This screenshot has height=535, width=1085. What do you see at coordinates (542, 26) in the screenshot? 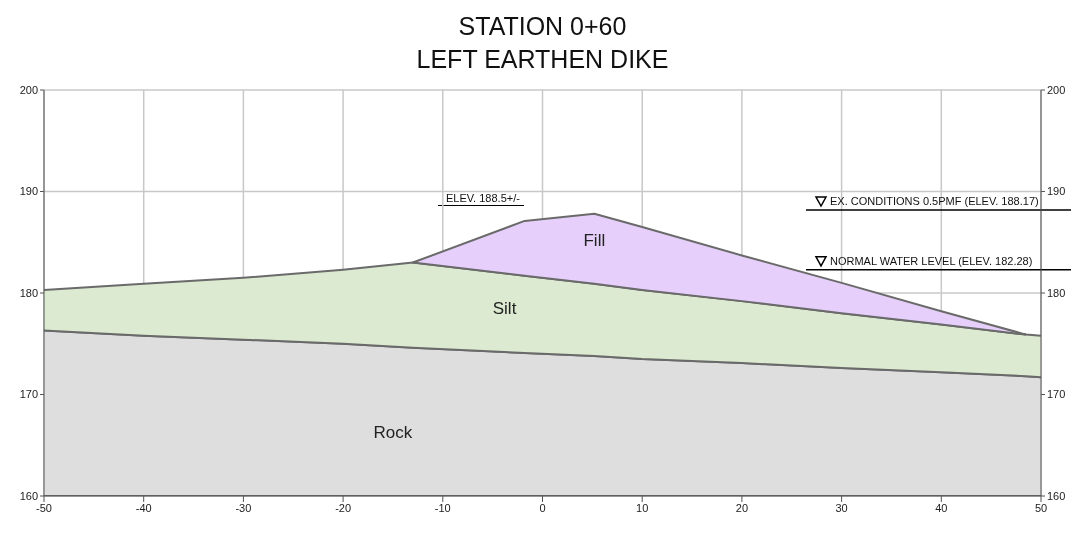
I see `chart-title: STATION 0+60` at bounding box center [542, 26].